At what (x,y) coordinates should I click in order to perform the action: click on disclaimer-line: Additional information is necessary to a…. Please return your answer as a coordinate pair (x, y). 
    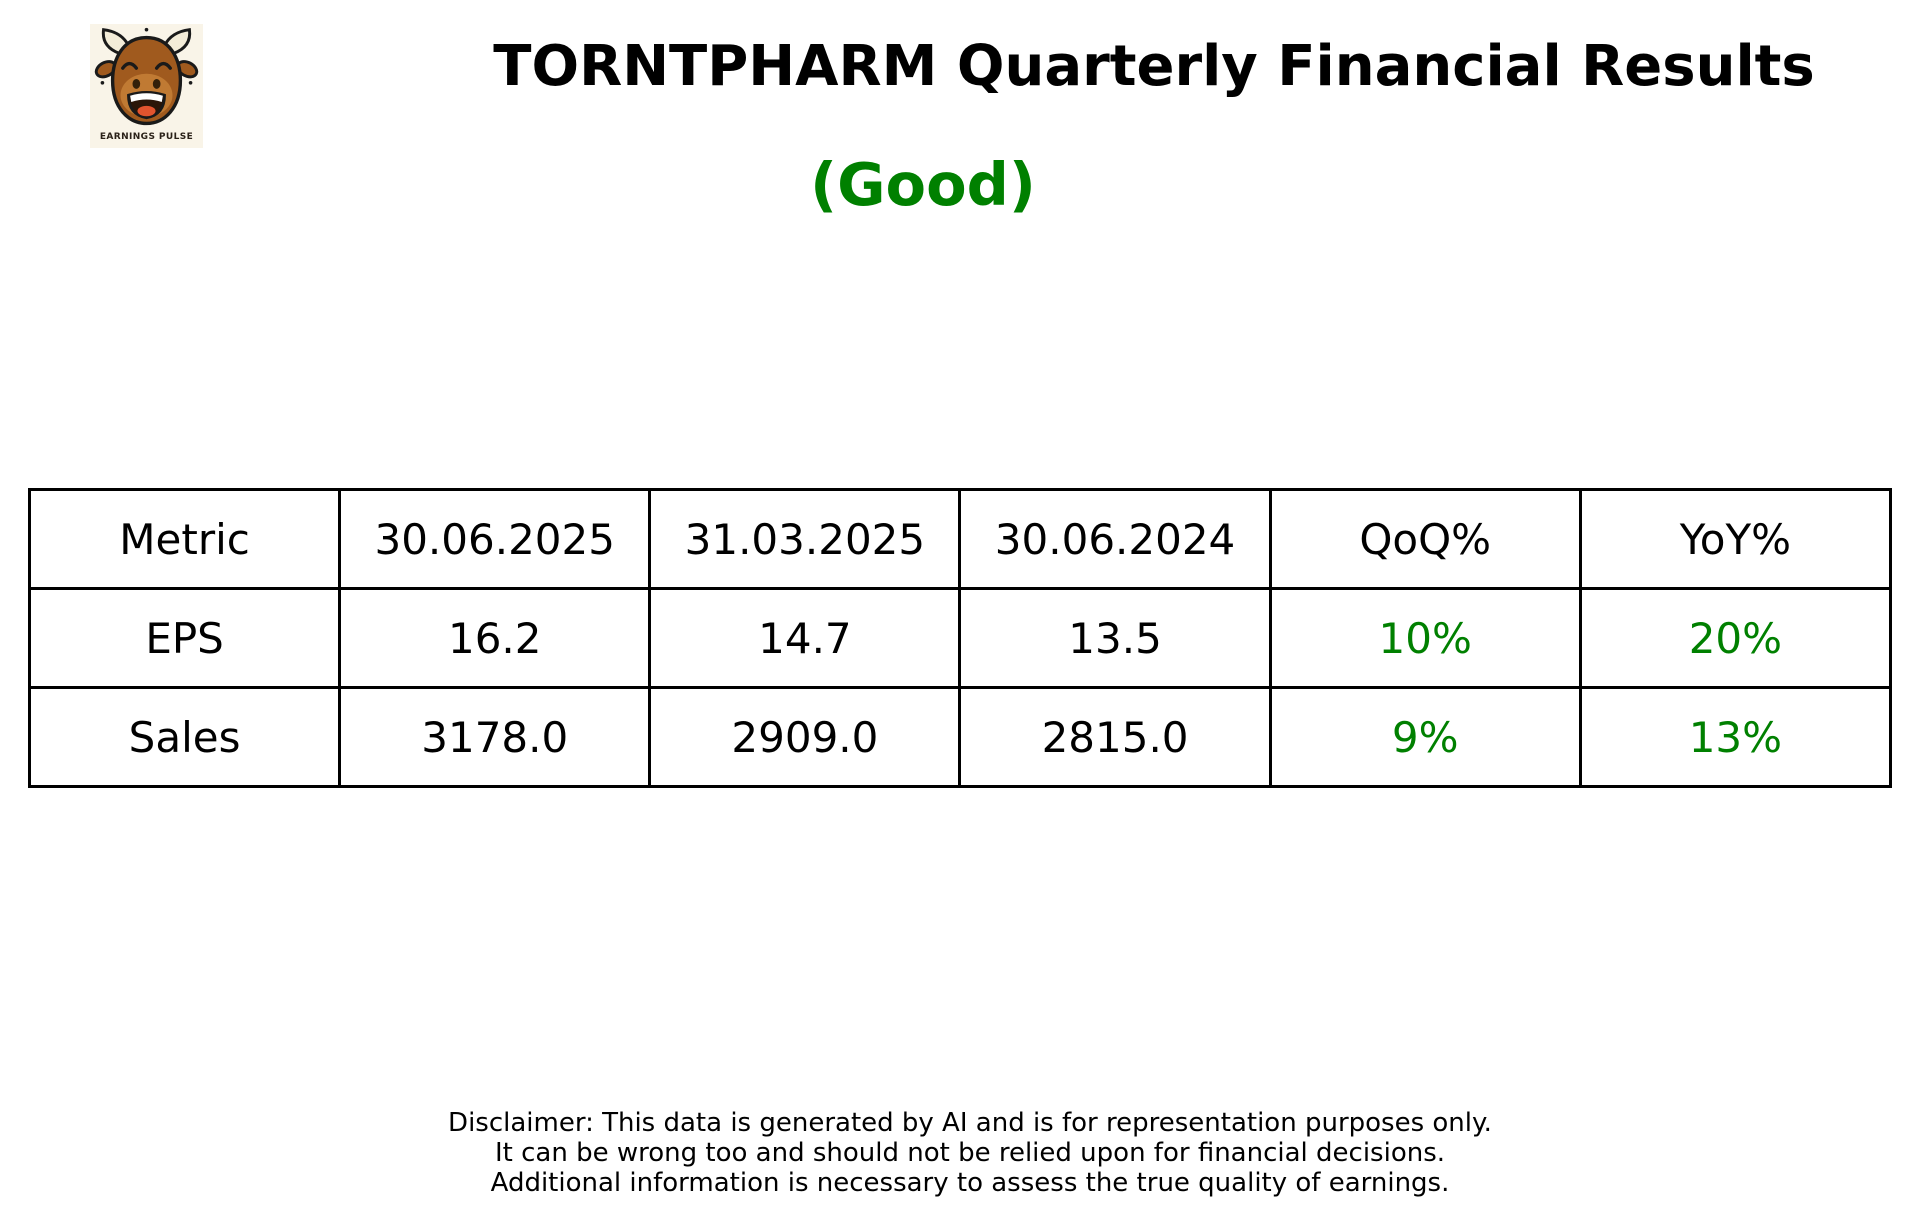
    Looking at the image, I should click on (970, 1183).